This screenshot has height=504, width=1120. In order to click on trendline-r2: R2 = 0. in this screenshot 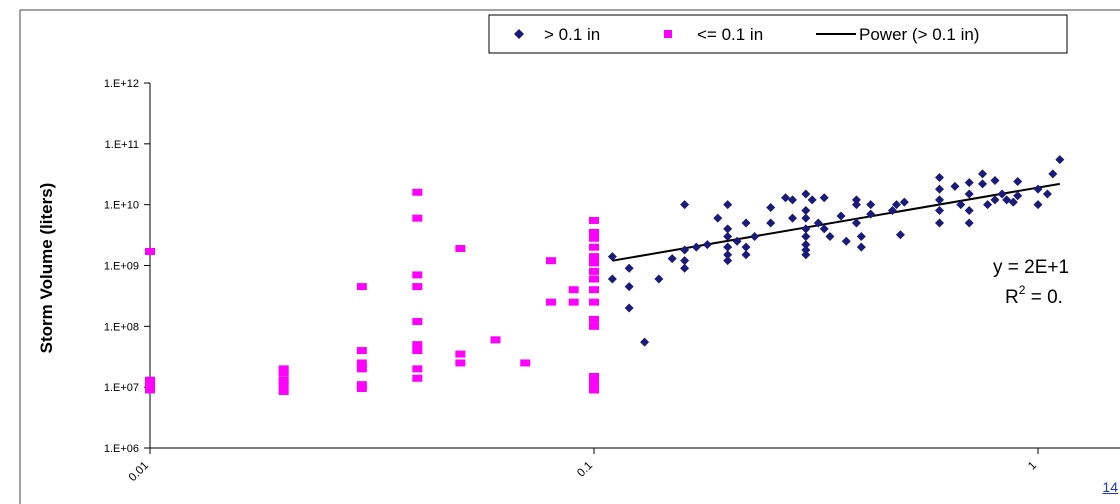, I will do `click(1034, 295)`.